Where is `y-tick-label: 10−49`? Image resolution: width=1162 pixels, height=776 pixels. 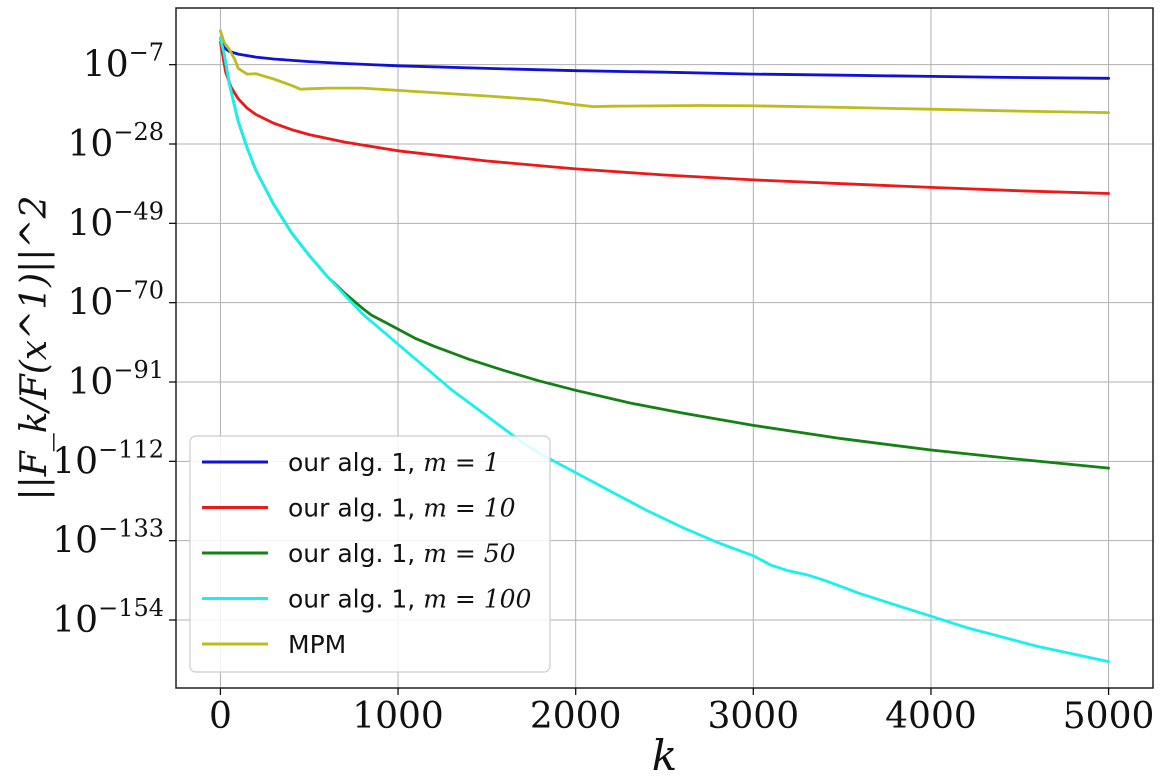 y-tick-label: 10−49 is located at coordinates (116, 220).